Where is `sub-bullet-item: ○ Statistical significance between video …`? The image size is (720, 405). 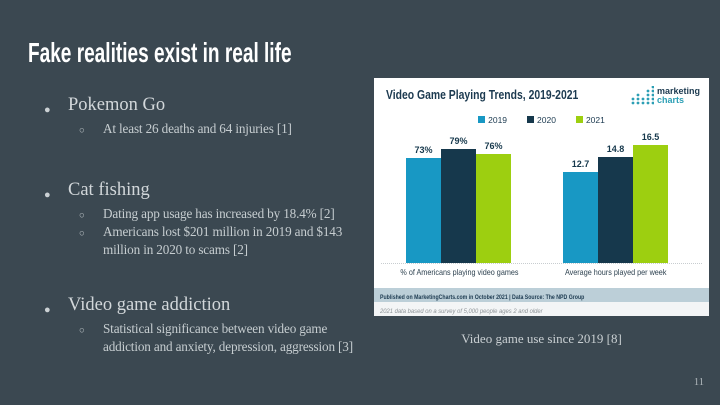
sub-bullet-item: ○ Statistical significance between video … is located at coordinates (184, 338).